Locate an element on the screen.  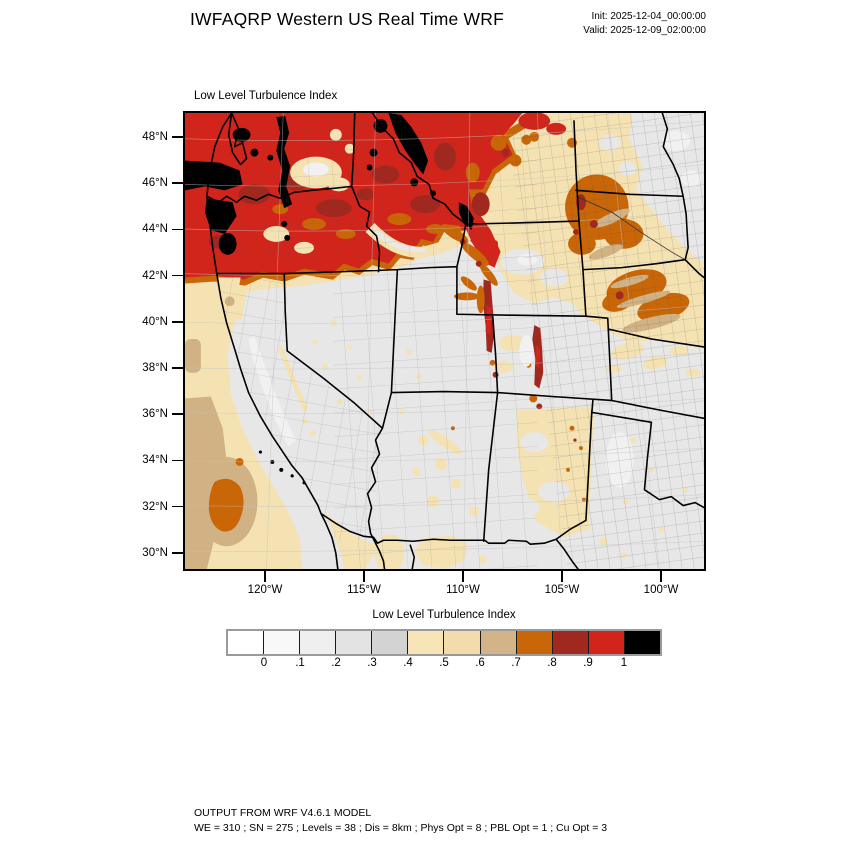
valid-time: Valid: 2025-12-09_02:00:00 is located at coordinates (644, 30).